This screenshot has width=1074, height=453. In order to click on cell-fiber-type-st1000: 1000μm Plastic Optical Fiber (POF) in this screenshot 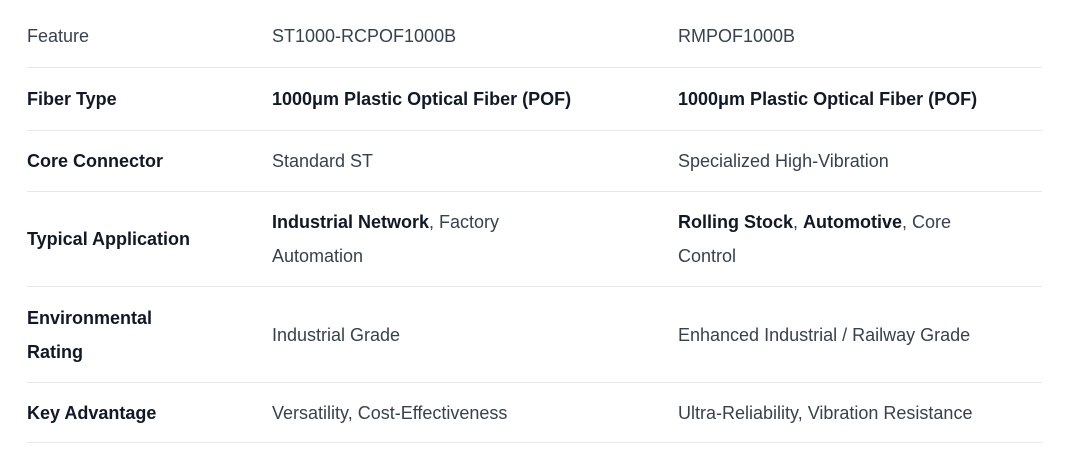, I will do `click(422, 99)`.